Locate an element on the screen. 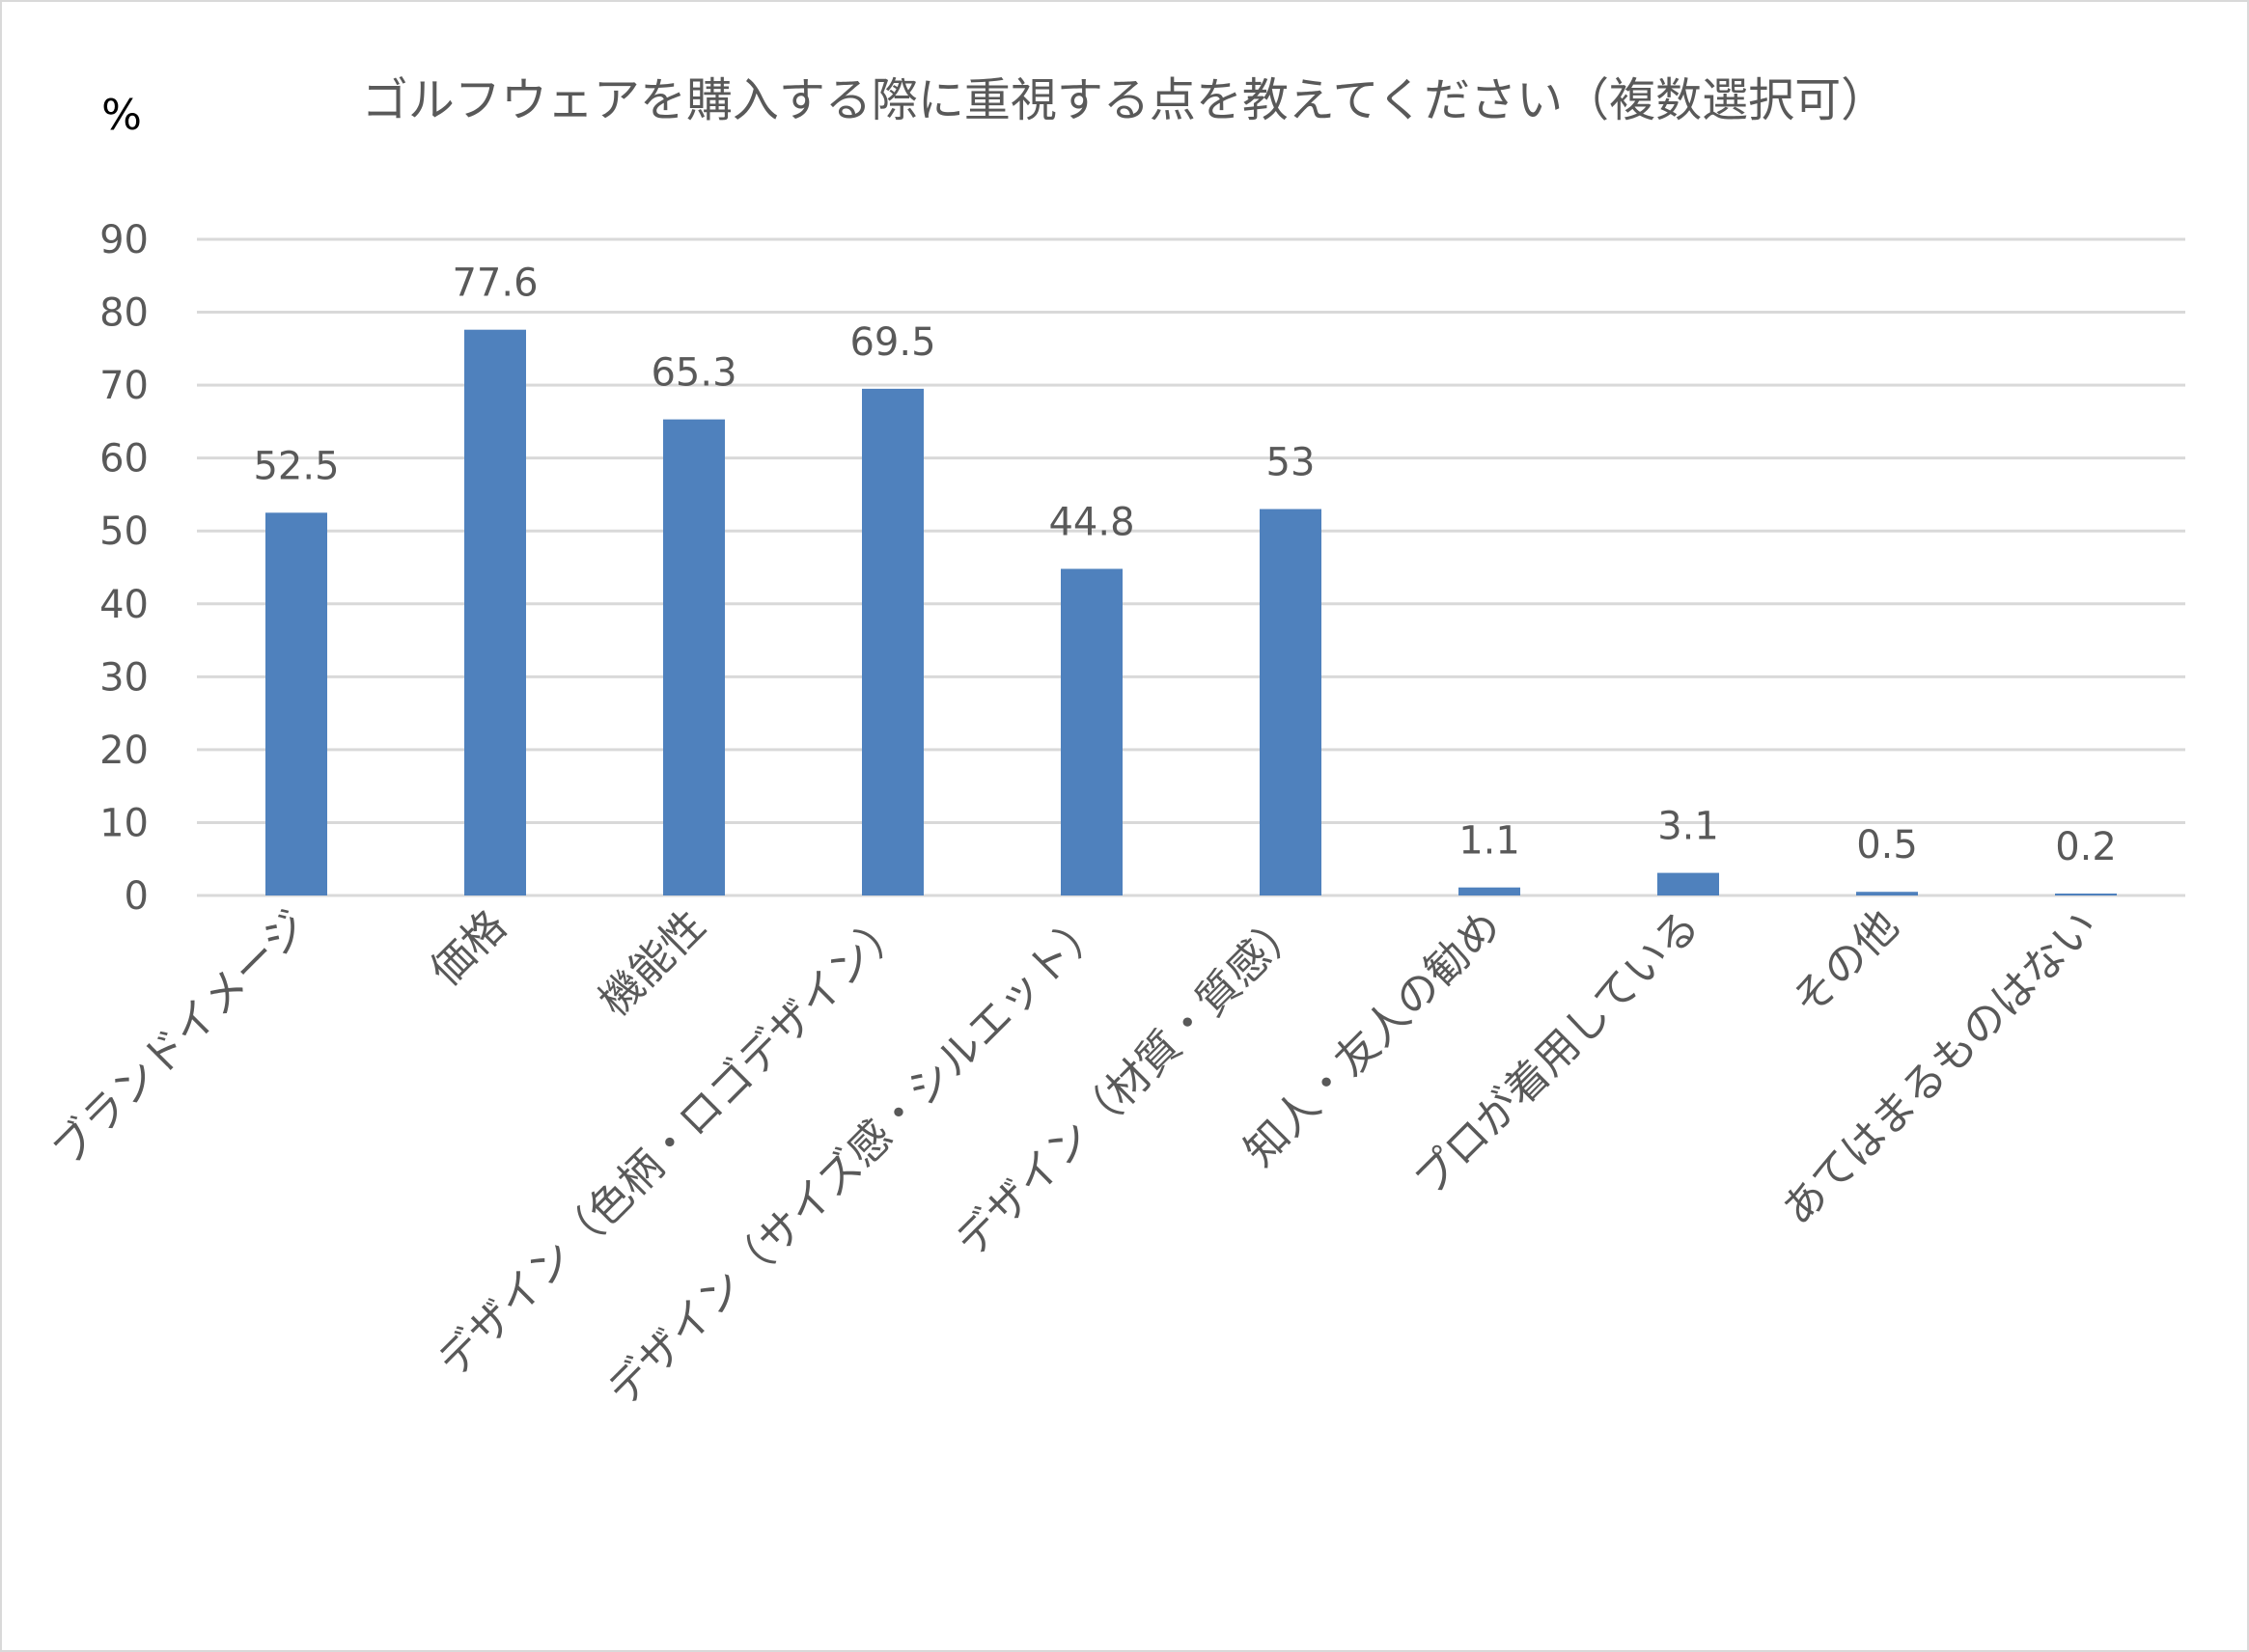  x-category-label: その他 is located at coordinates (1845, 963).